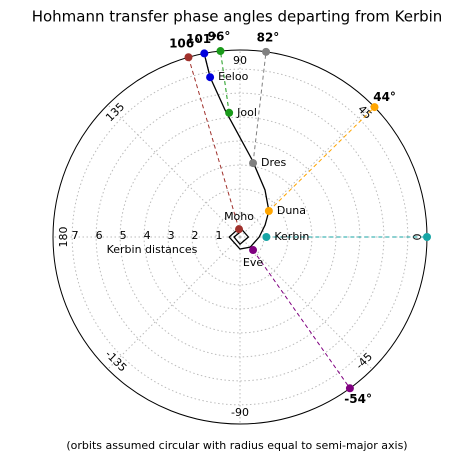  Describe the element at coordinates (274, 162) in the screenshot. I see `planet-label: Dres` at that location.